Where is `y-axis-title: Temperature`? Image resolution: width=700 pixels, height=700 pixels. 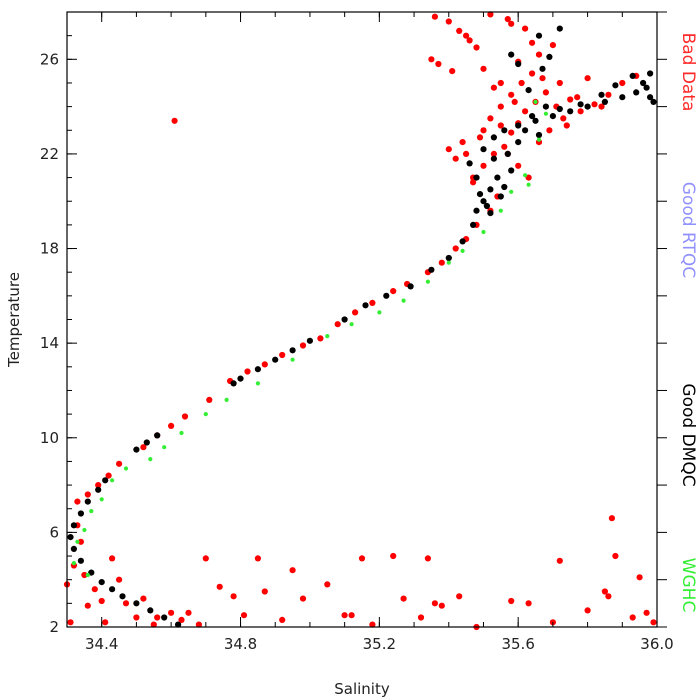
y-axis-title: Temperature is located at coordinates (14, 320).